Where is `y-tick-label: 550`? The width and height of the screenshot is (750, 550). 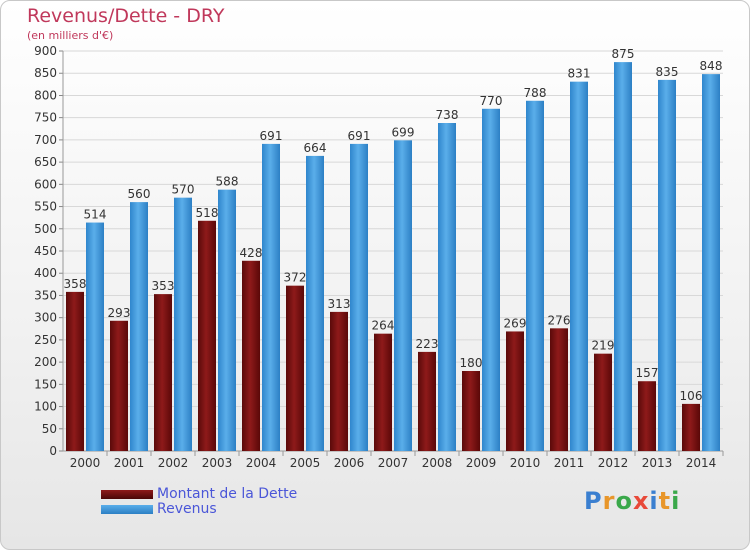 y-tick-label: 550 is located at coordinates (45, 207).